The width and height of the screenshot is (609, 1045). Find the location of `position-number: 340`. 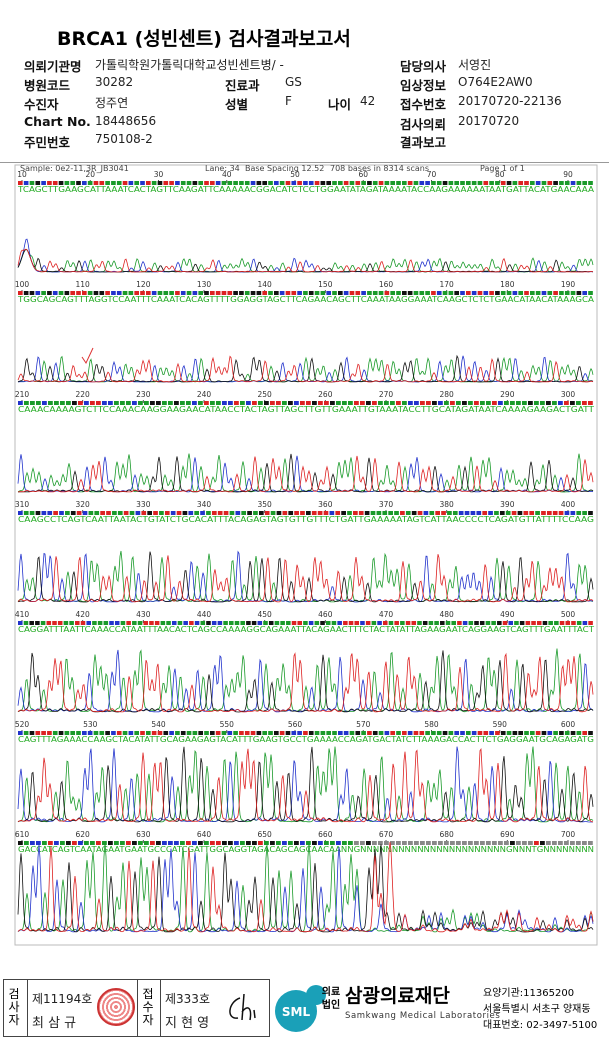

position-number: 340 is located at coordinates (204, 504).